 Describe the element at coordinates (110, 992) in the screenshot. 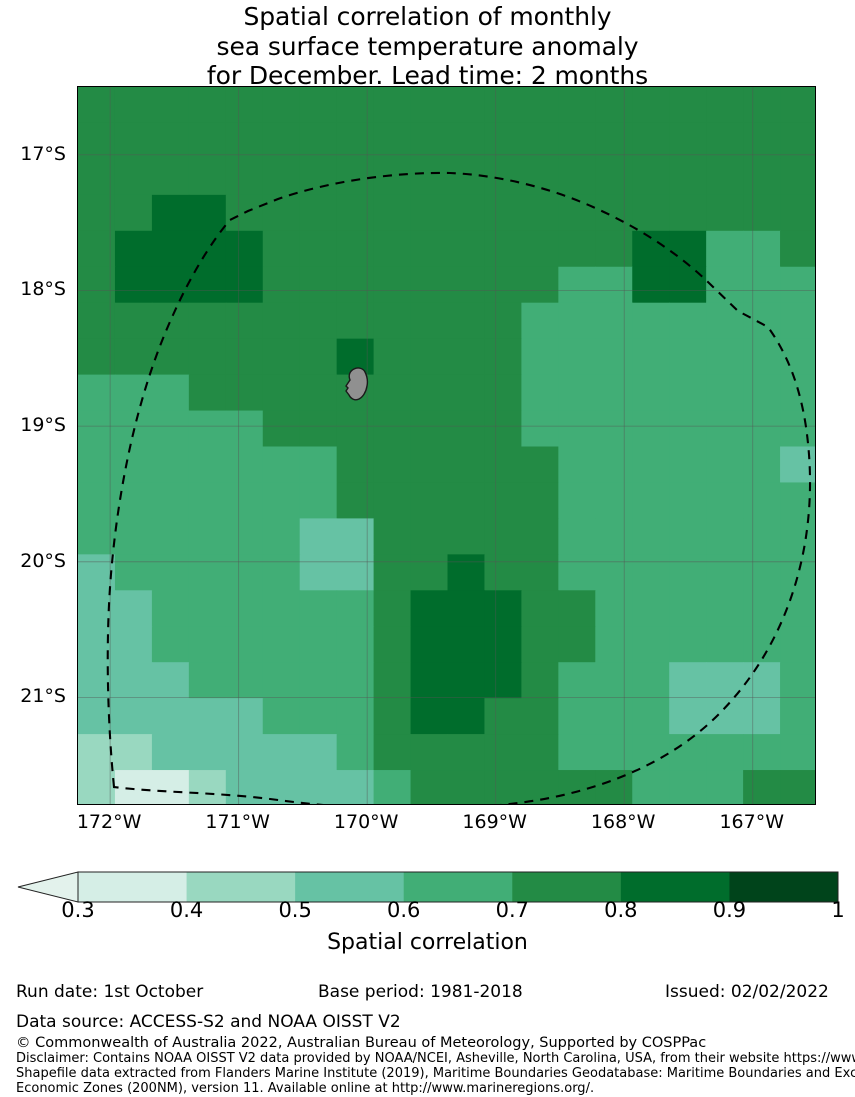

I see `run-date: Run date: 1st October` at that location.